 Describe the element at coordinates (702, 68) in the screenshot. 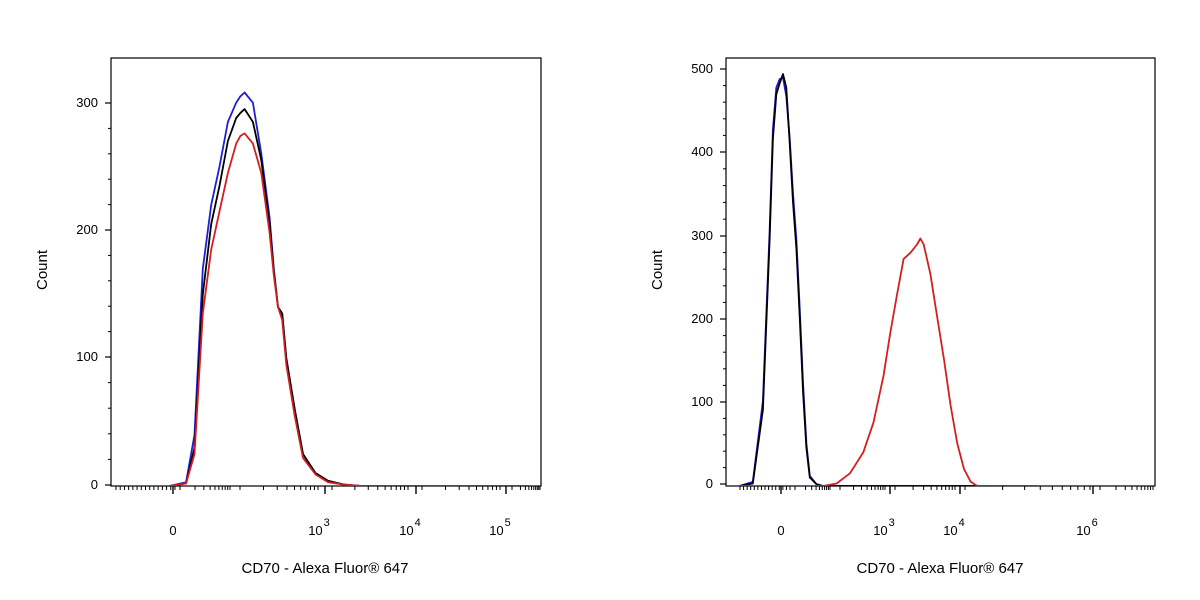

I see `y-tick-label: 500` at that location.